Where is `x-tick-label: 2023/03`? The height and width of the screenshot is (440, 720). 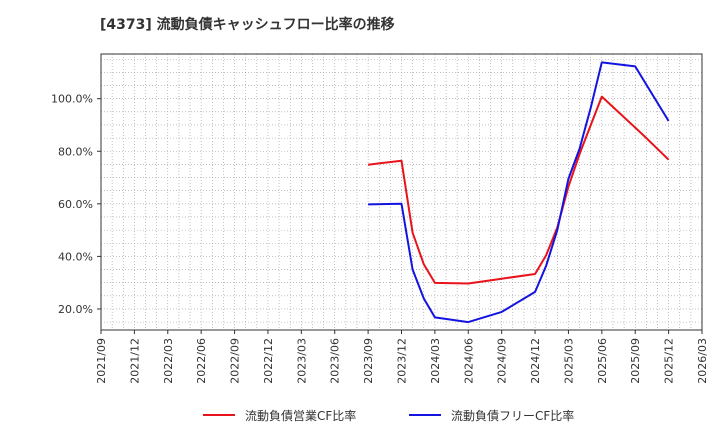
x-tick-label: 2023/03 is located at coordinates (301, 361).